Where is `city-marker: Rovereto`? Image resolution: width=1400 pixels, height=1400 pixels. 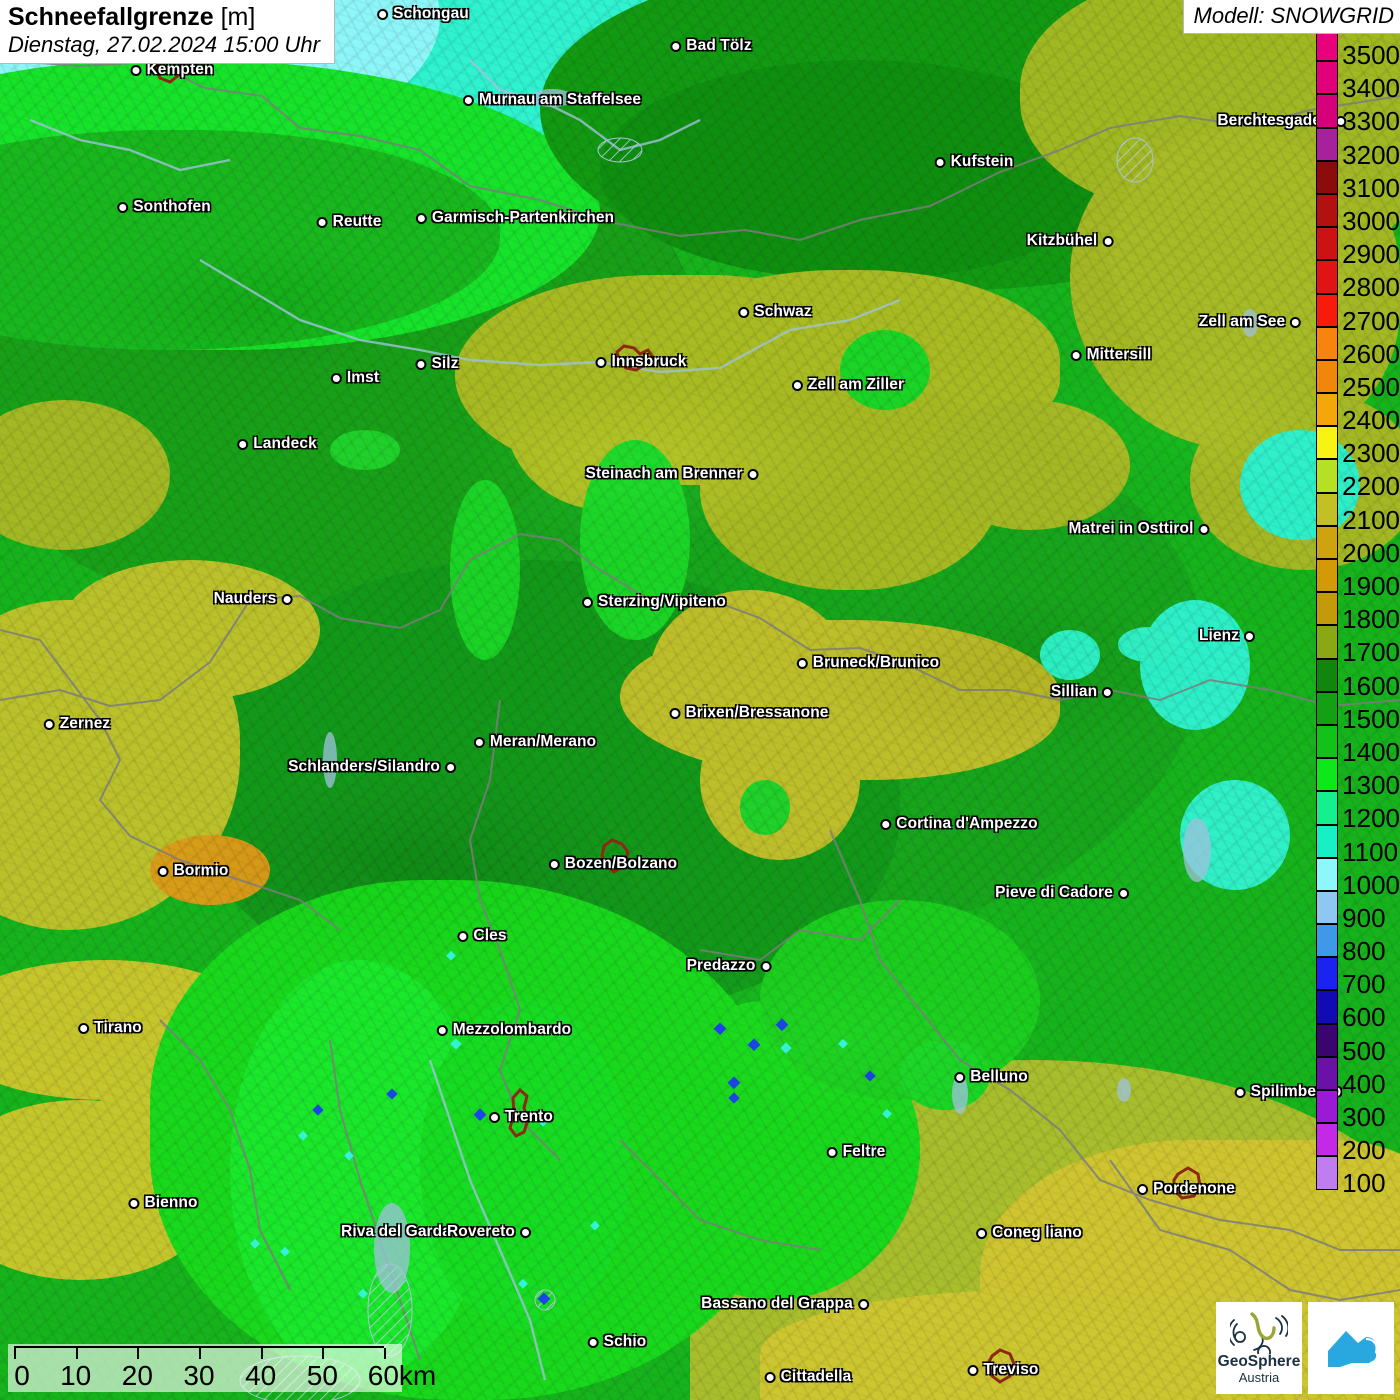
city-marker: Rovereto is located at coordinates (489, 1232).